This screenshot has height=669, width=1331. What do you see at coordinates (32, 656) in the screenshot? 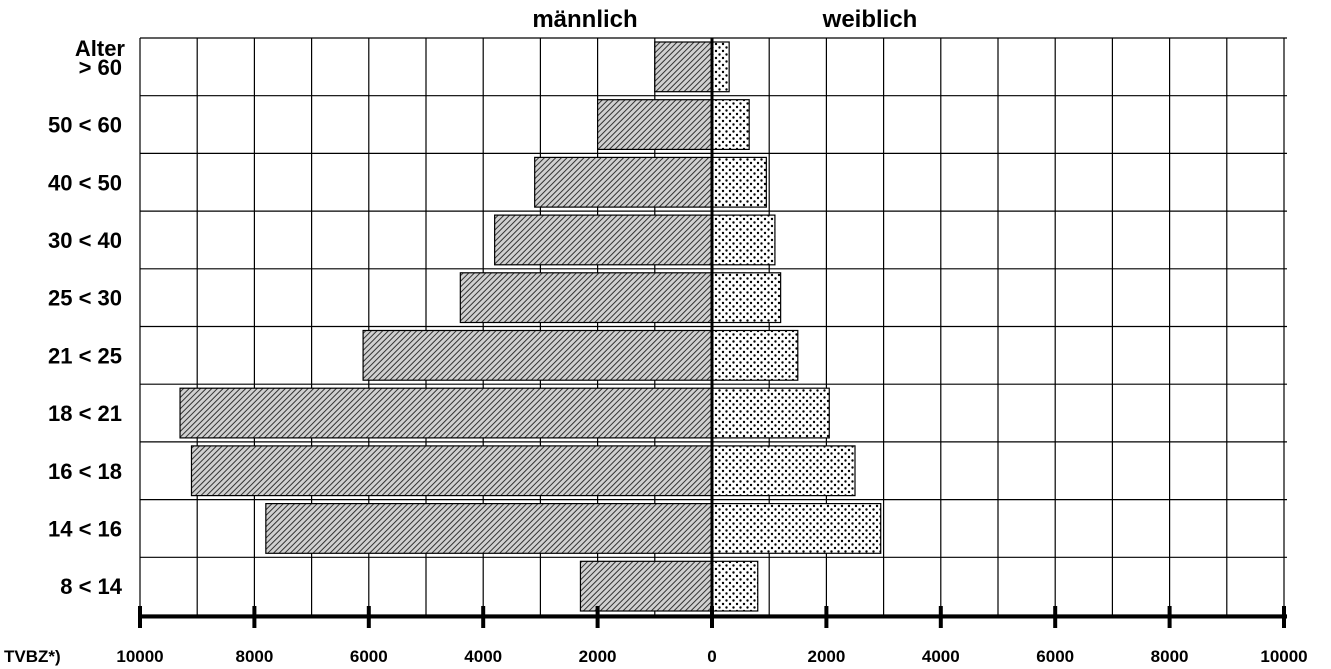
I see `x-axis-title: TVBZ*)` at bounding box center [32, 656].